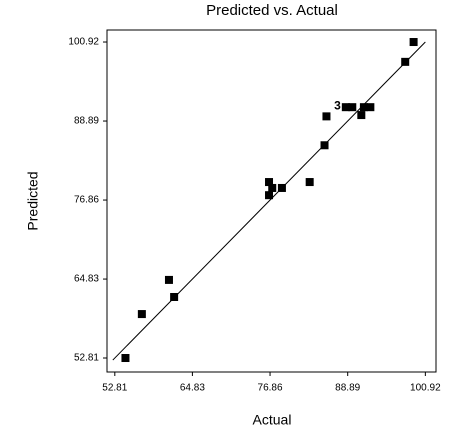 Image resolution: width=474 pixels, height=433 pixels. I want to click on y-tick-label: 52.81, so click(86, 358).